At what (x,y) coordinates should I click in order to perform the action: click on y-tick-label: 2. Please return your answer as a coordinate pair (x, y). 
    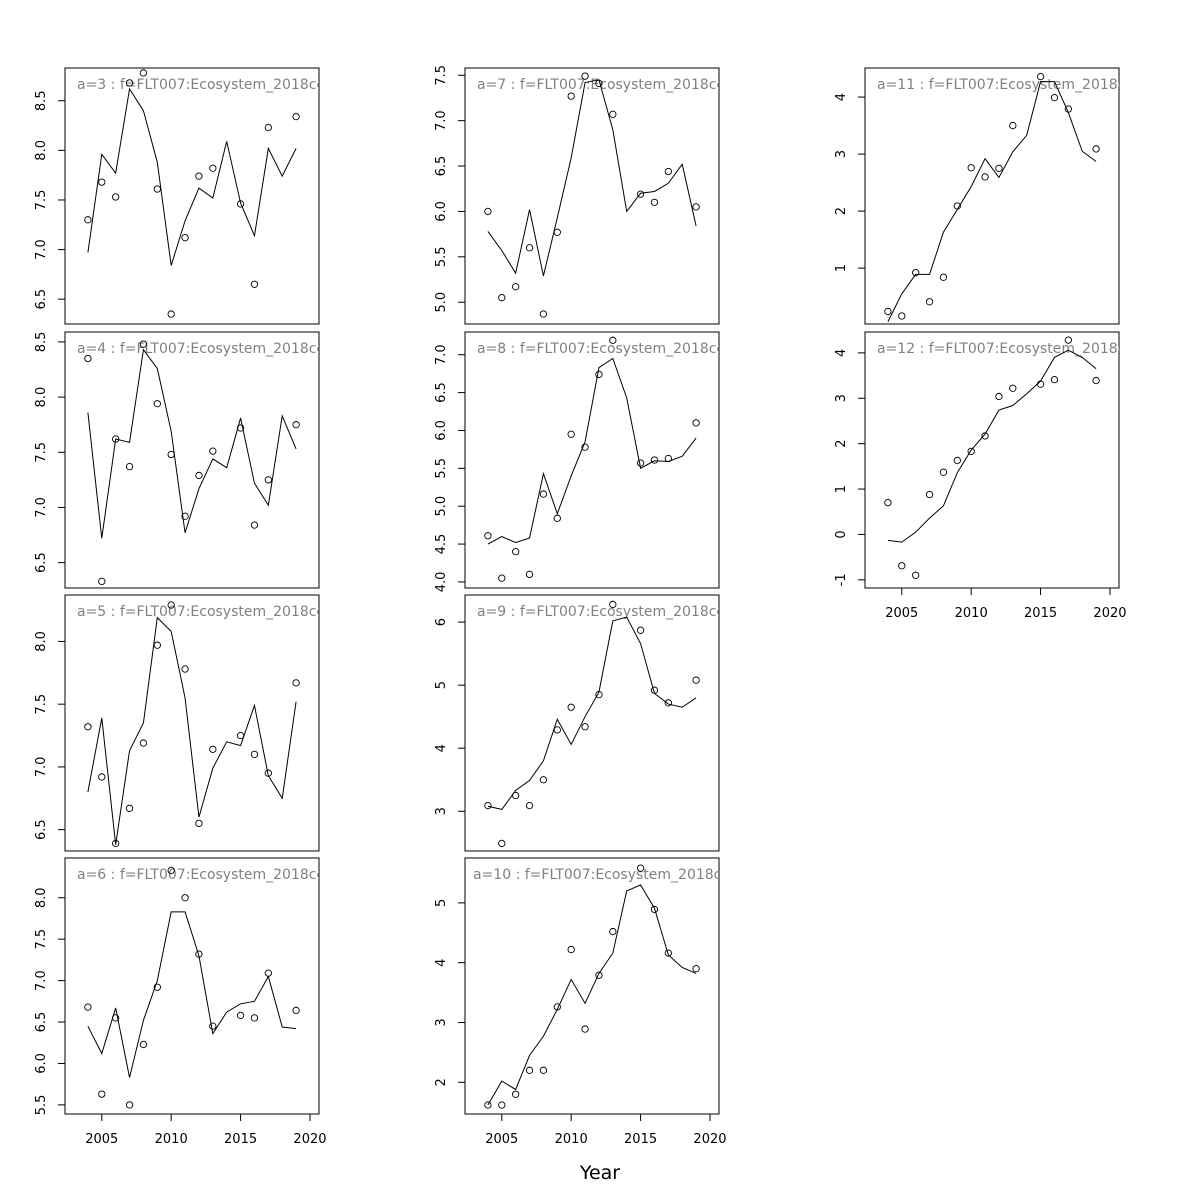
    Looking at the image, I should click on (841, 444).